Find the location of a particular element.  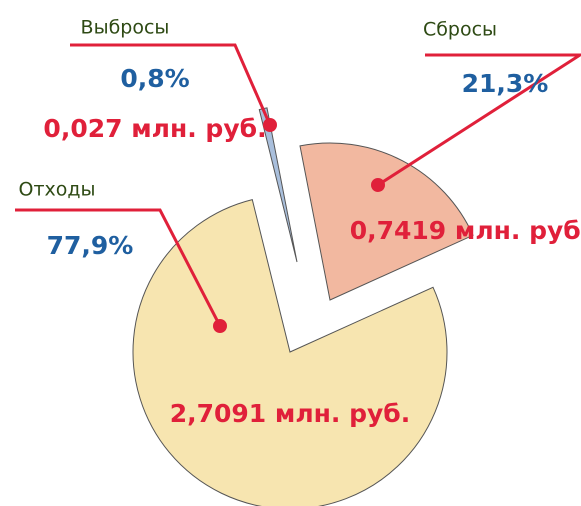

percent-label: 21,3% is located at coordinates (505, 83).